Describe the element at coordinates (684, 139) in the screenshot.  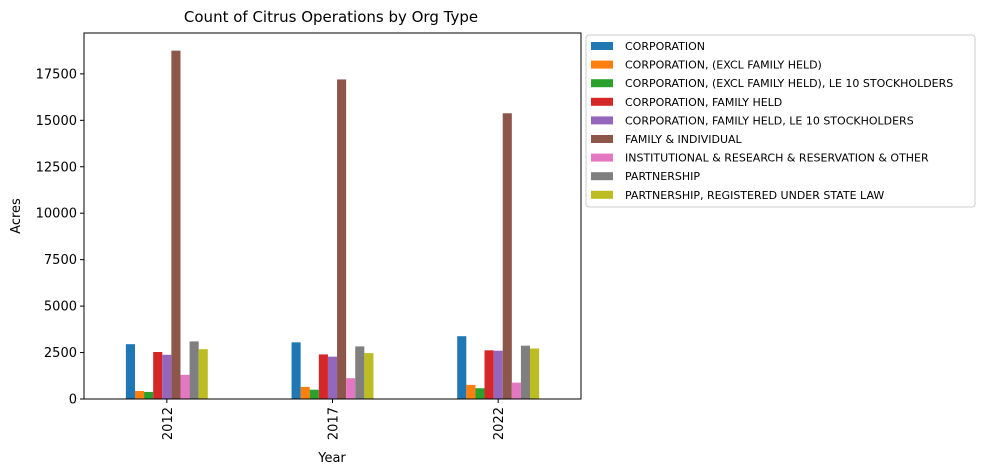
I see `legend-label: FAMILY & INDIVIDUAL` at that location.